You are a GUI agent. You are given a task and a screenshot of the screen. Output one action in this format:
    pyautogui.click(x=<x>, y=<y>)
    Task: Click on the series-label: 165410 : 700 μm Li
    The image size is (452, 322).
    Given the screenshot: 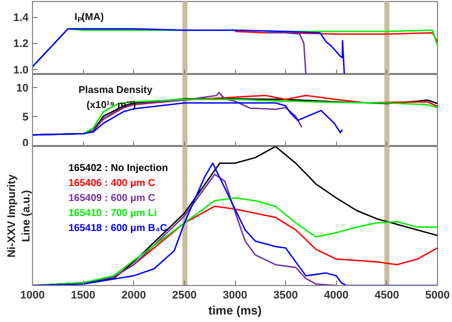 What is the action you would take?
    pyautogui.click(x=113, y=213)
    